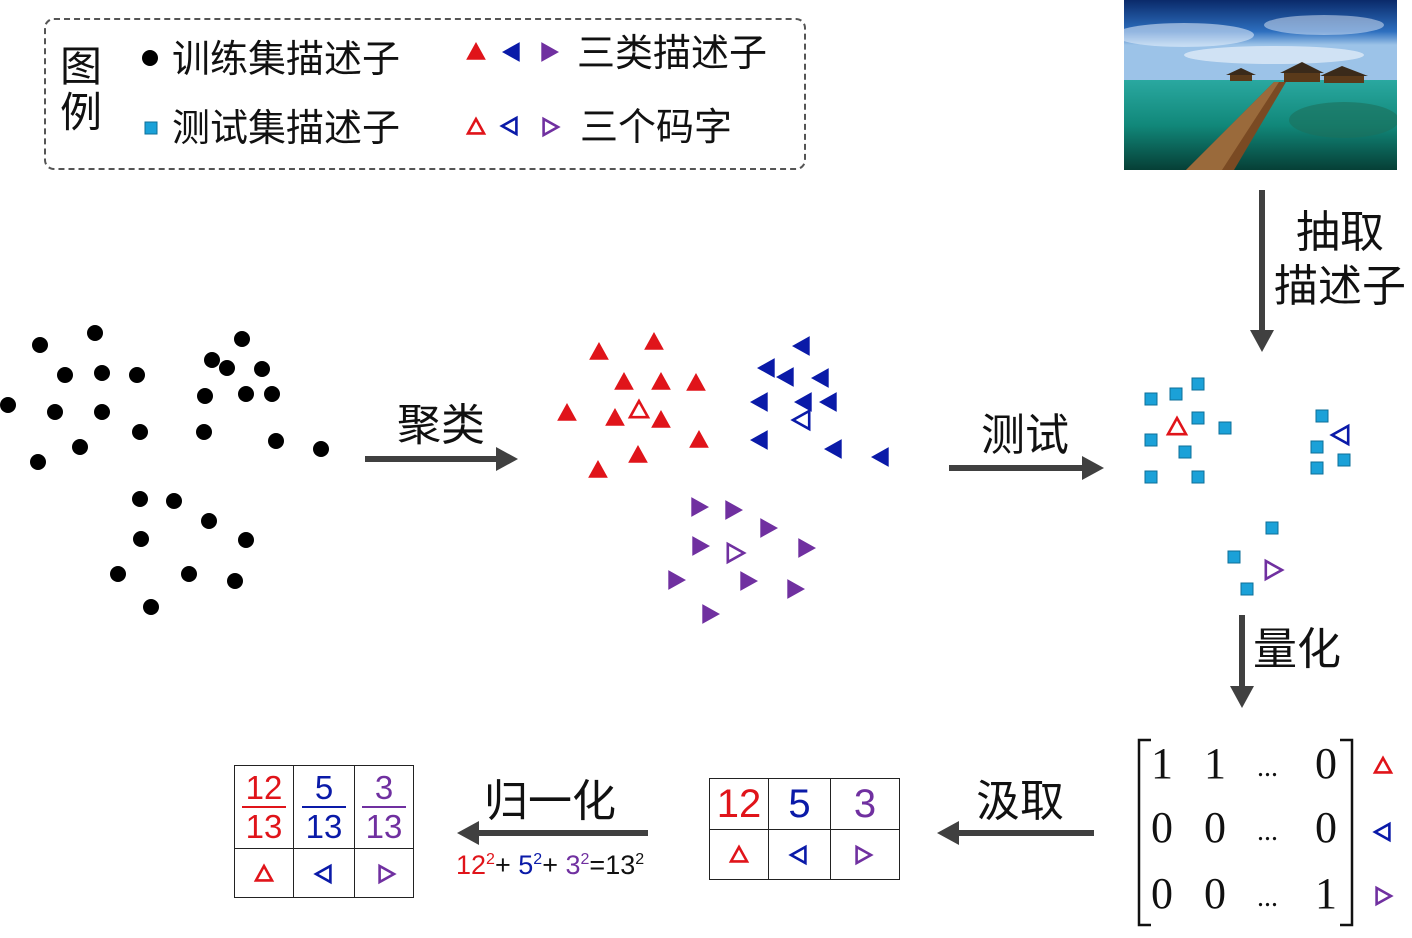 The height and width of the screenshot is (938, 1412). I want to click on legend-red-outline-triangle, so click(476, 125).